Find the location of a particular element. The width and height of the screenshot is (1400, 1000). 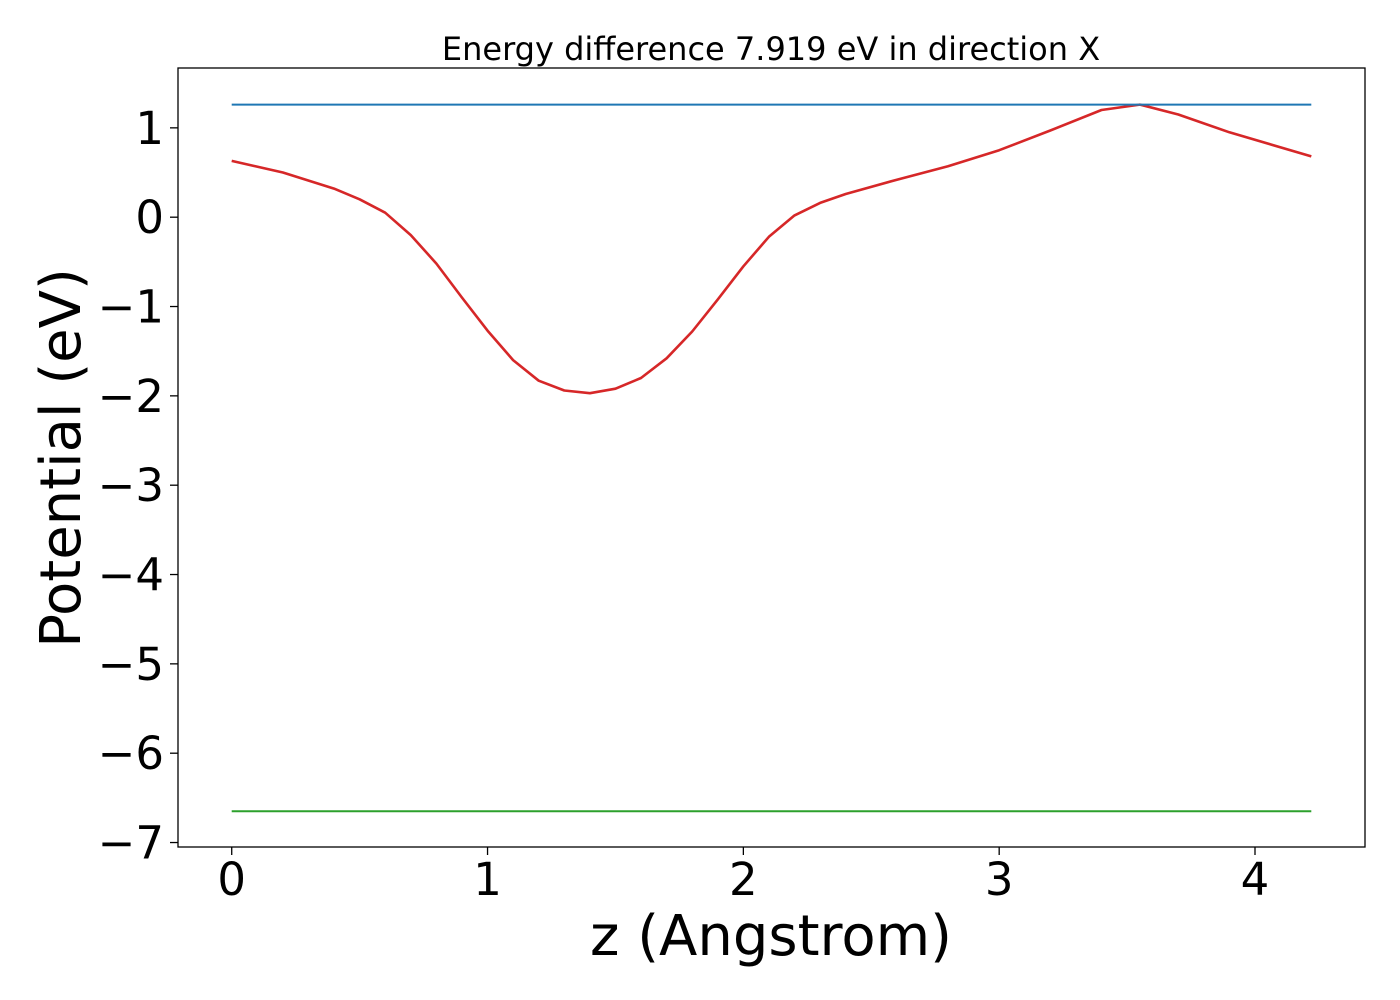

y-tick-label: −5 is located at coordinates (131, 664).